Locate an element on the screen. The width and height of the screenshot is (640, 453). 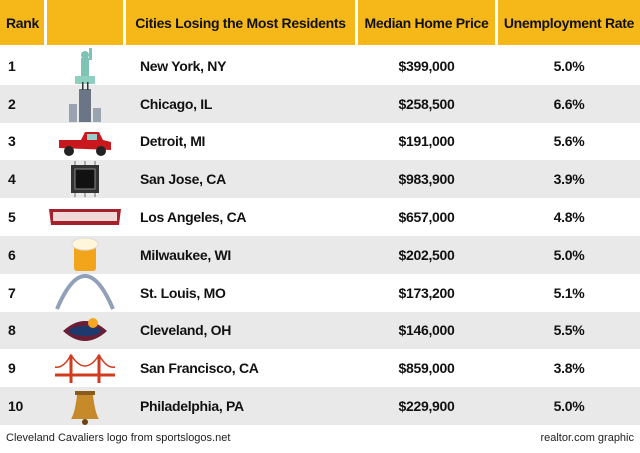
price-cell: $859,000 is located at coordinates (426, 368).